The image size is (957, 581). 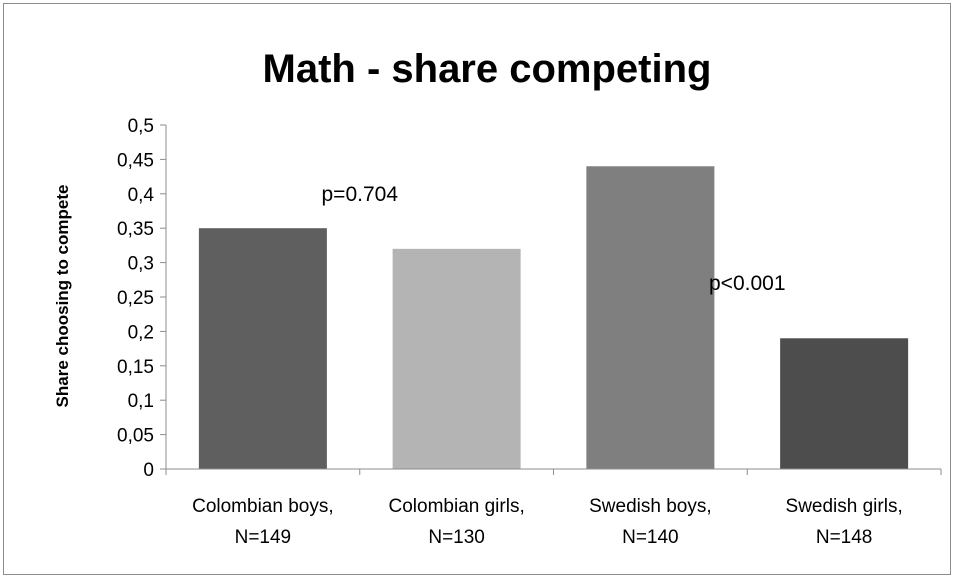 I want to click on x-category-label: Swedish girls, N=148, so click(x=844, y=522).